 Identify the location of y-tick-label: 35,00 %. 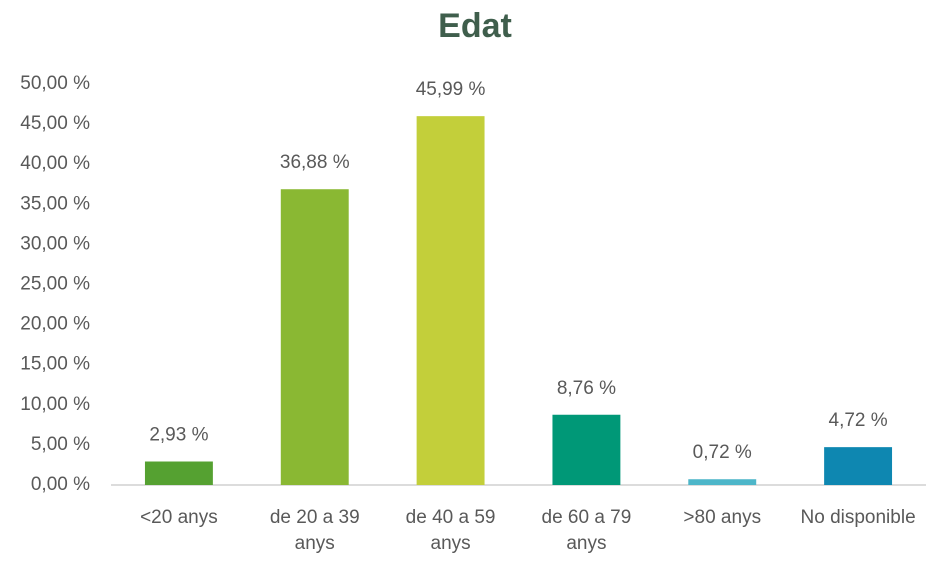
(55, 203).